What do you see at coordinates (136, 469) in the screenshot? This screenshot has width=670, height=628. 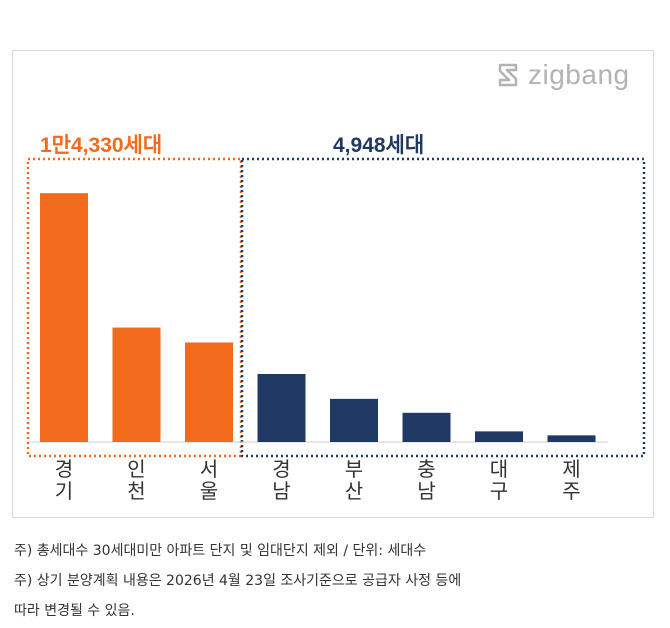 I see `category-label-2: 인` at bounding box center [136, 469].